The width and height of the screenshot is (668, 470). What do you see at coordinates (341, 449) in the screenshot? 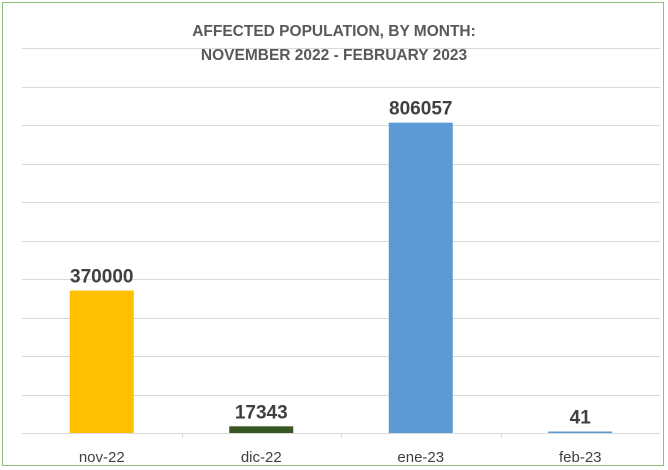
I see `x-axis: nov-22 dic-22 ene-23 feb-23` at bounding box center [341, 449].